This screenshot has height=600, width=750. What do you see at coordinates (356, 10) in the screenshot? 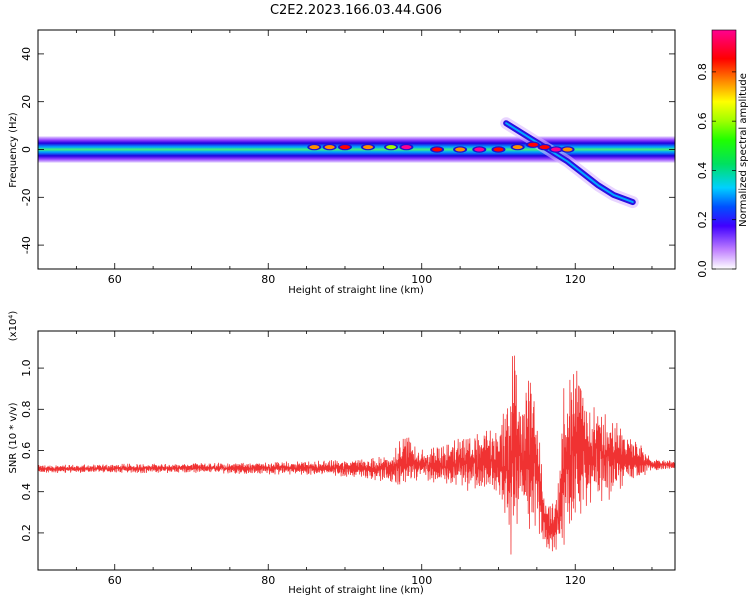
I see `figure-title: C2E2.2023.166.03.44.G06` at bounding box center [356, 10].